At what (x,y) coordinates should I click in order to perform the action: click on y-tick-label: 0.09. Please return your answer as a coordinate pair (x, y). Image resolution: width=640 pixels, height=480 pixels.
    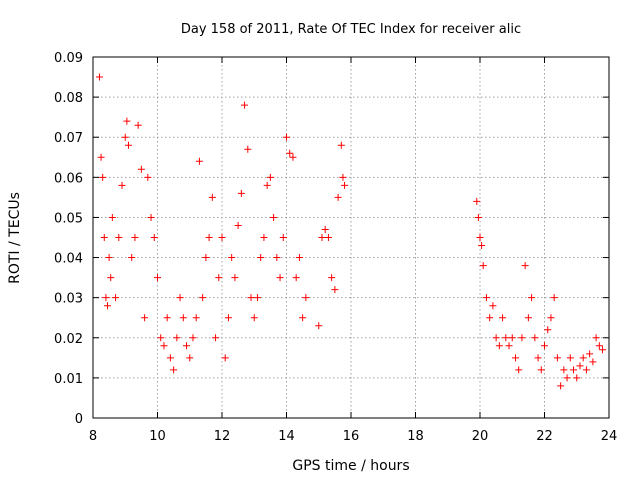
    Looking at the image, I should click on (68, 58).